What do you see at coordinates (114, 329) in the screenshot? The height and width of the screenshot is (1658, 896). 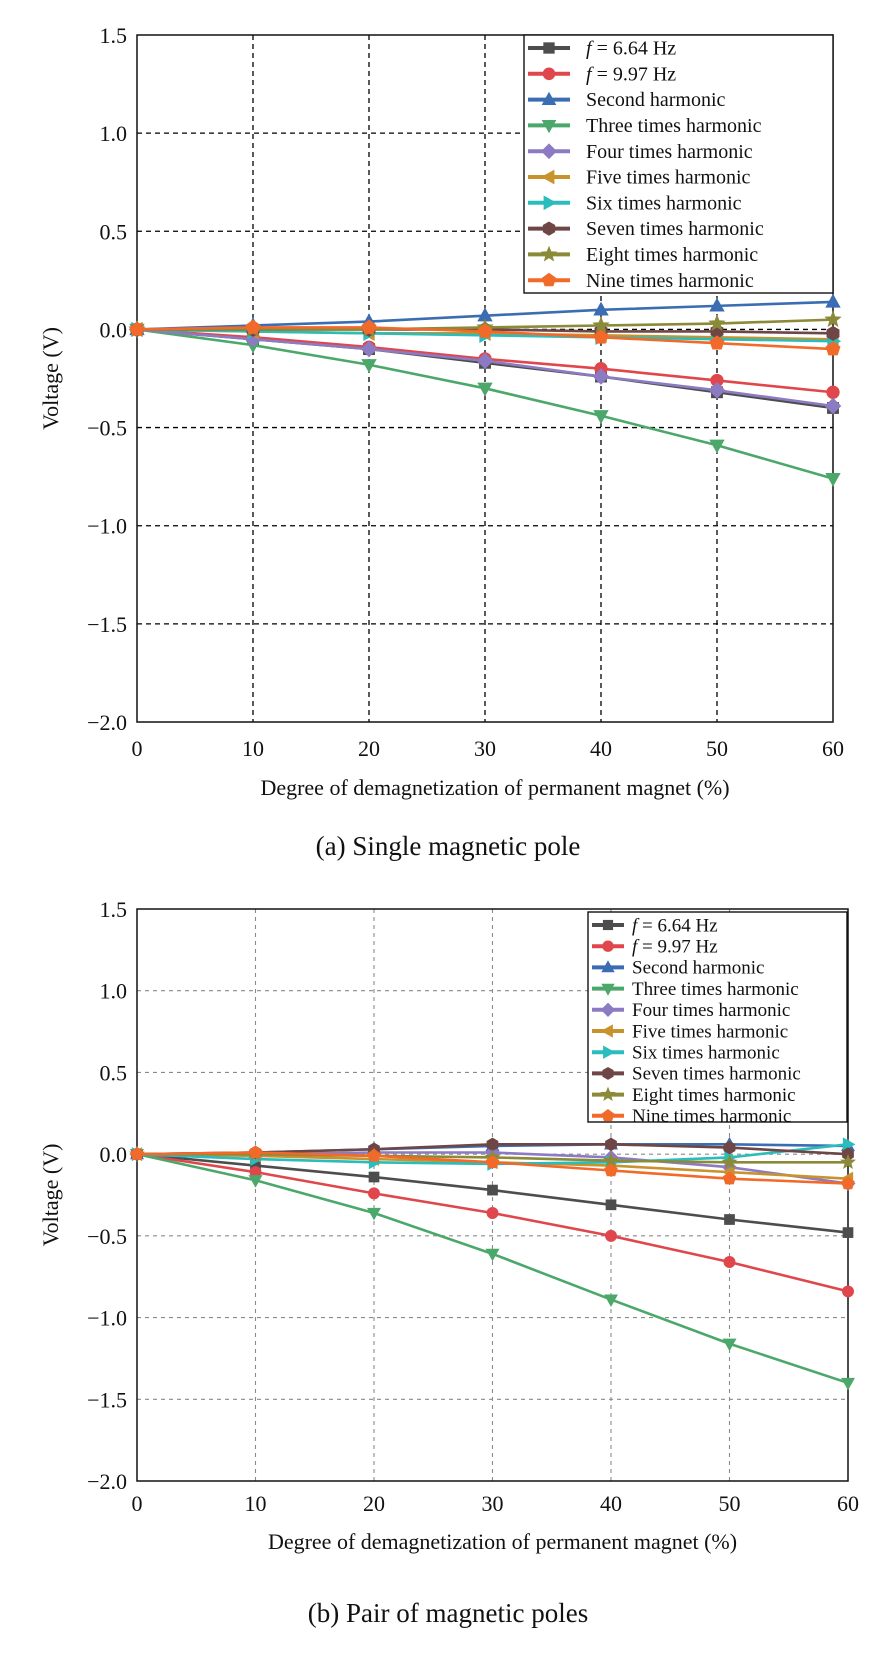 I see `y-tick-label: 0.0` at bounding box center [114, 329].